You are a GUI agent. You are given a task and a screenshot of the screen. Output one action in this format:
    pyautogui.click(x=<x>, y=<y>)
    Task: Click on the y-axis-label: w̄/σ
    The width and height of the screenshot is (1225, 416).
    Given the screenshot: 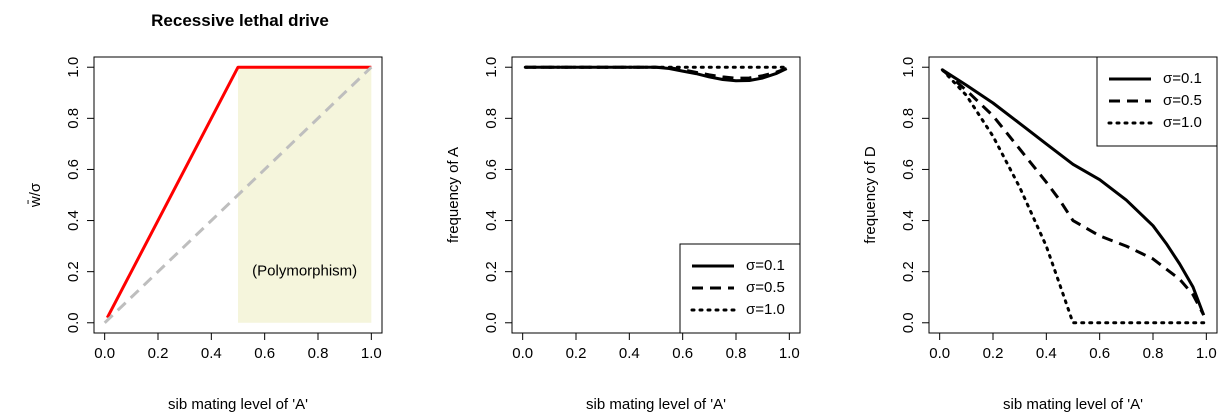 What is the action you would take?
    pyautogui.click(x=35, y=195)
    